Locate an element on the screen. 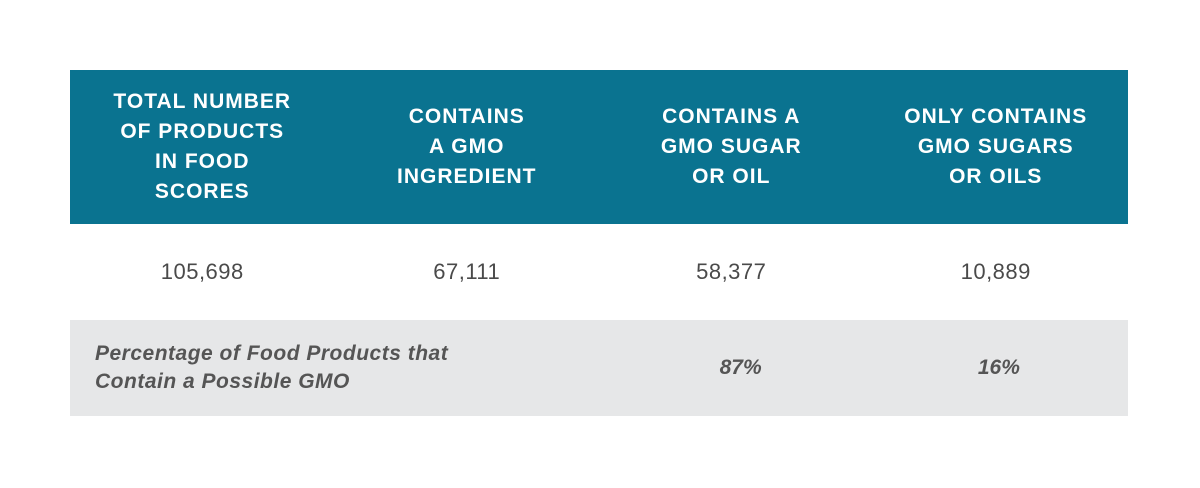 The image size is (1200, 488). percentage-only-gmo-sugars-or-oils: 16% is located at coordinates (998, 367).